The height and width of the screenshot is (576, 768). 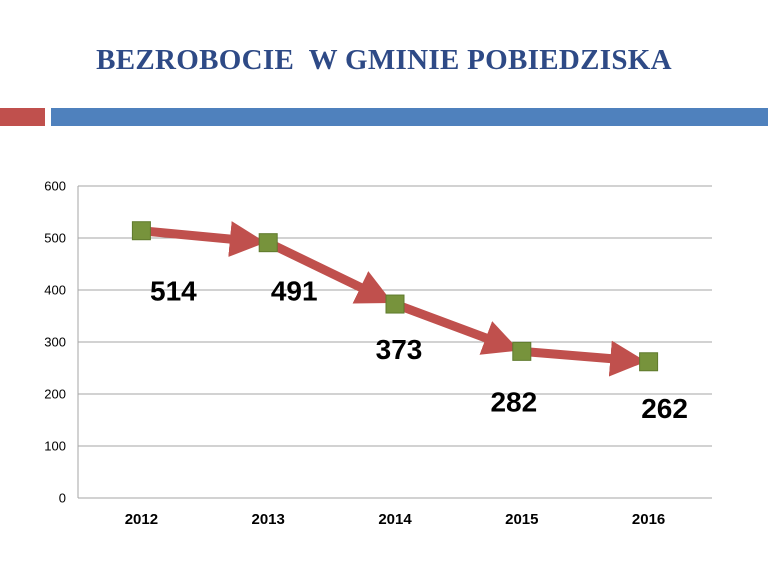 I want to click on y-tick-label: 300, so click(x=55, y=342).